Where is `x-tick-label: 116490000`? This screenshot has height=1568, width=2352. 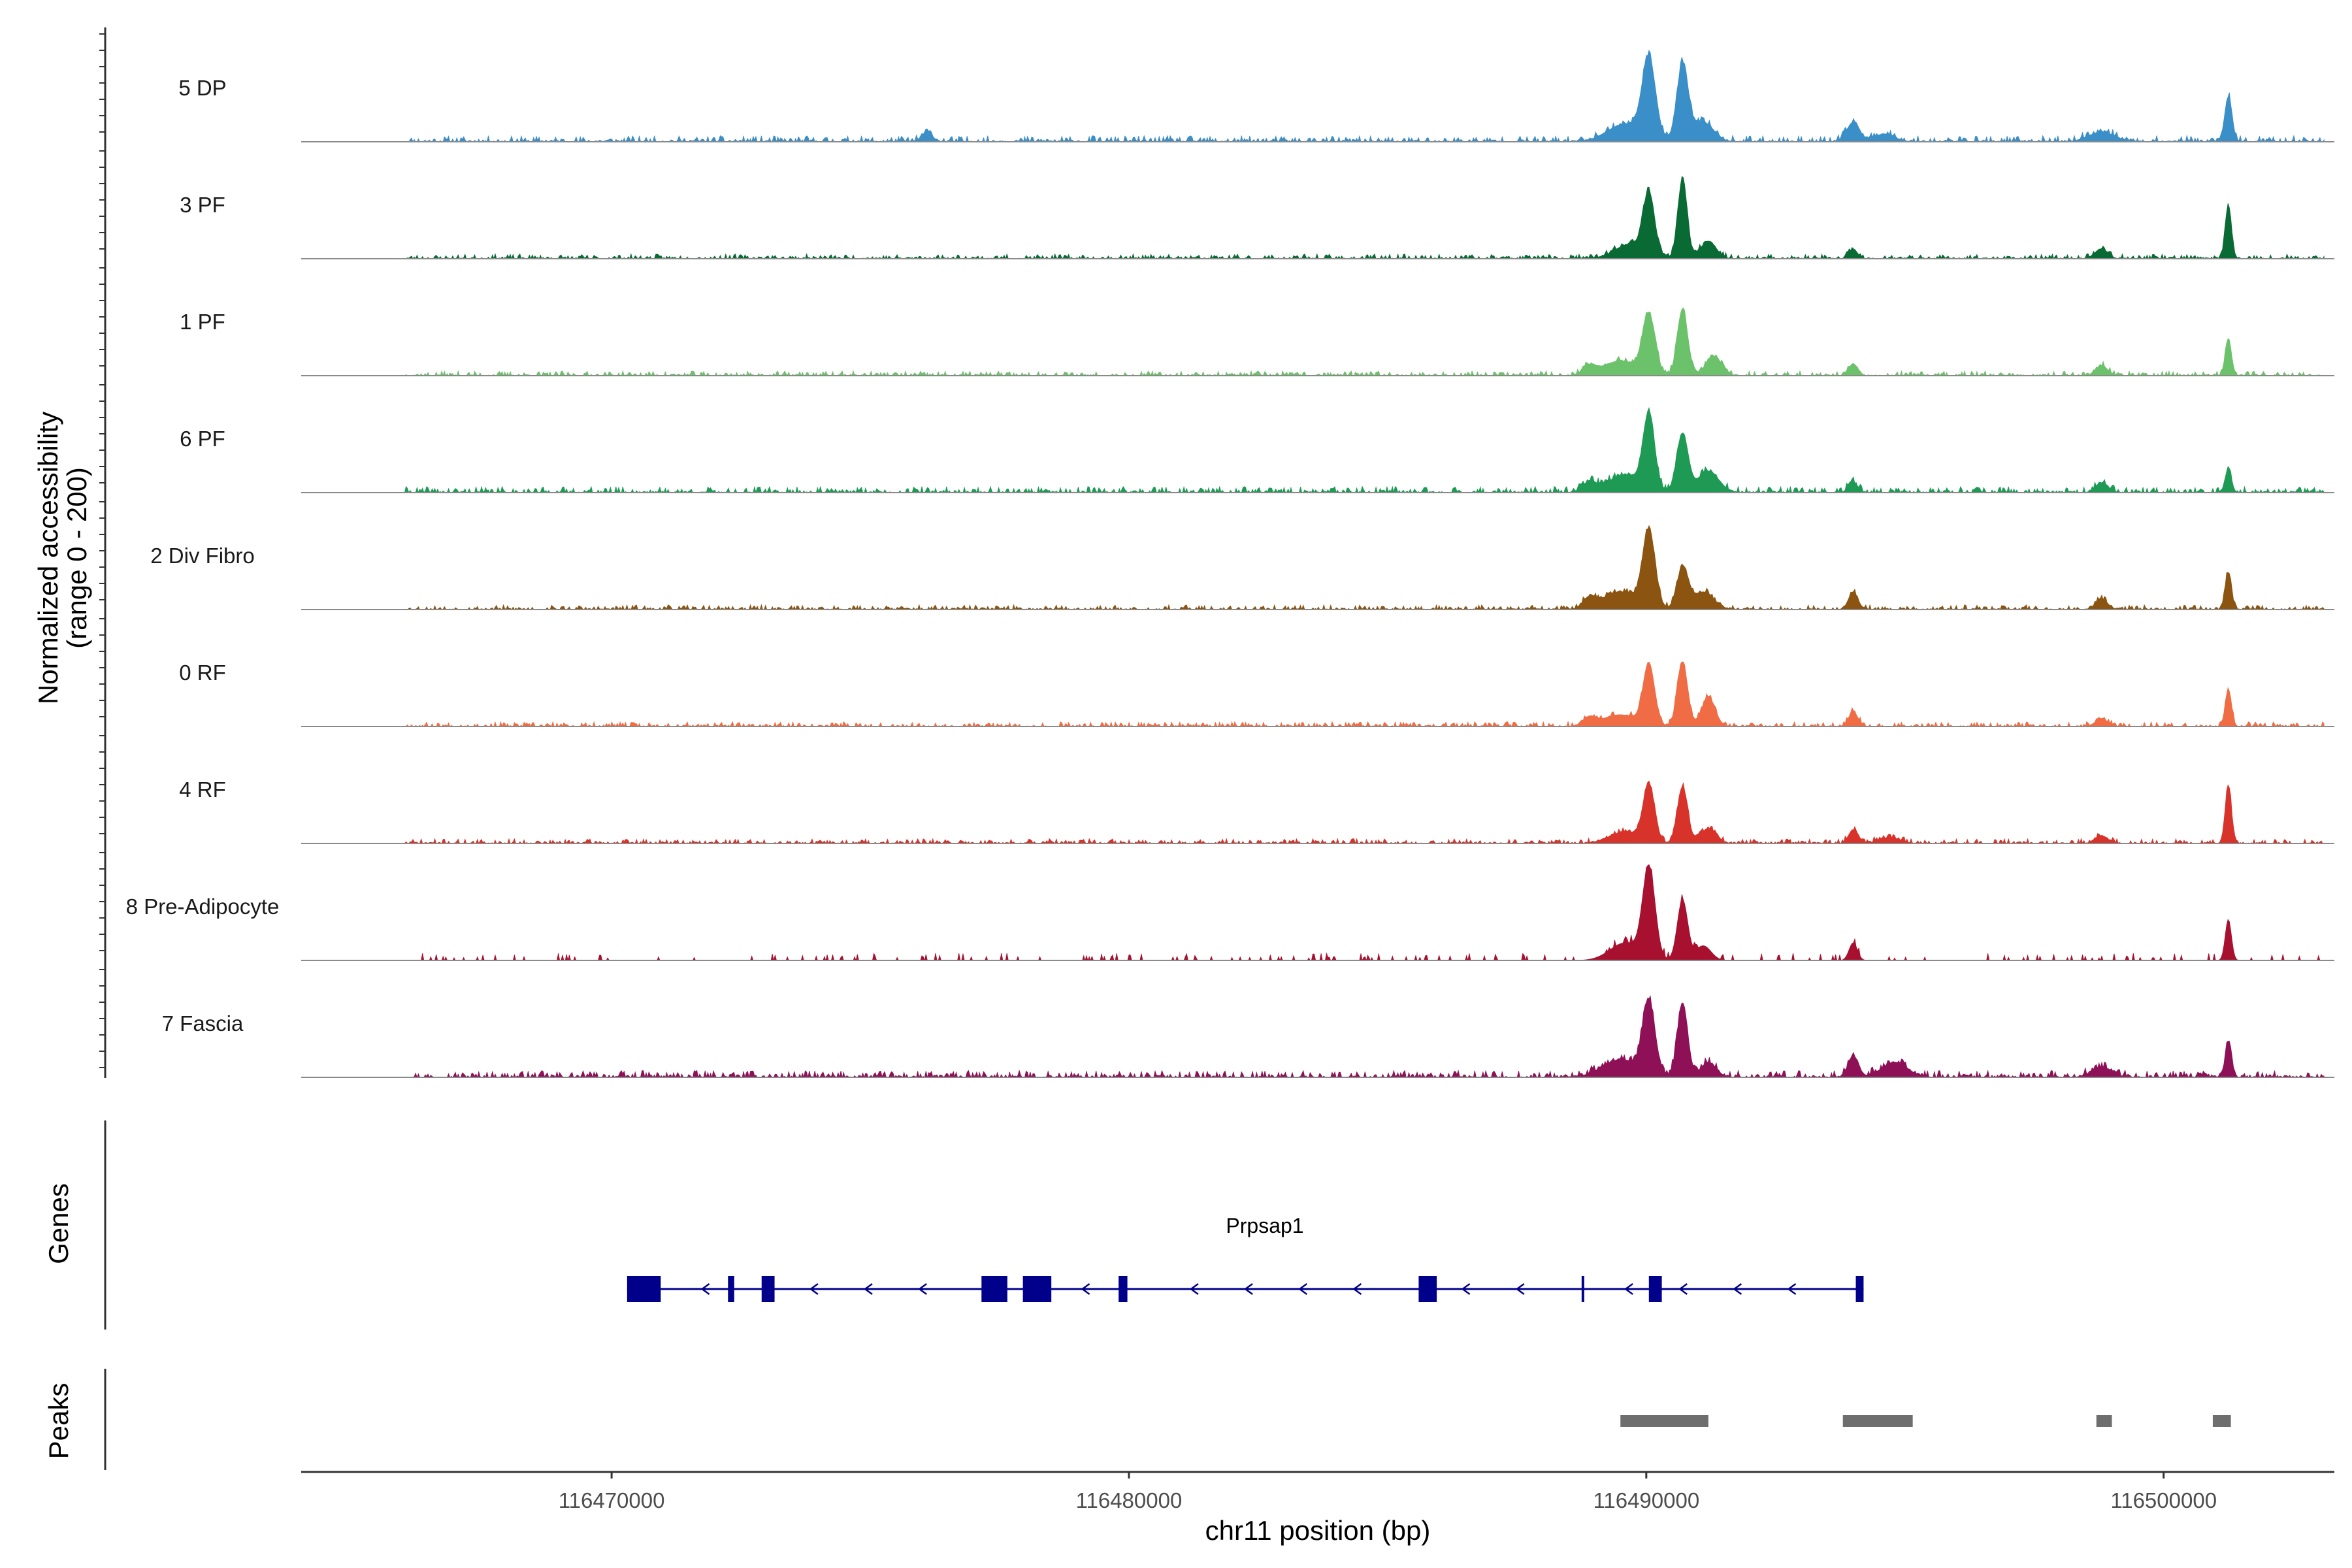 x-tick-label: 116490000 is located at coordinates (1646, 1500).